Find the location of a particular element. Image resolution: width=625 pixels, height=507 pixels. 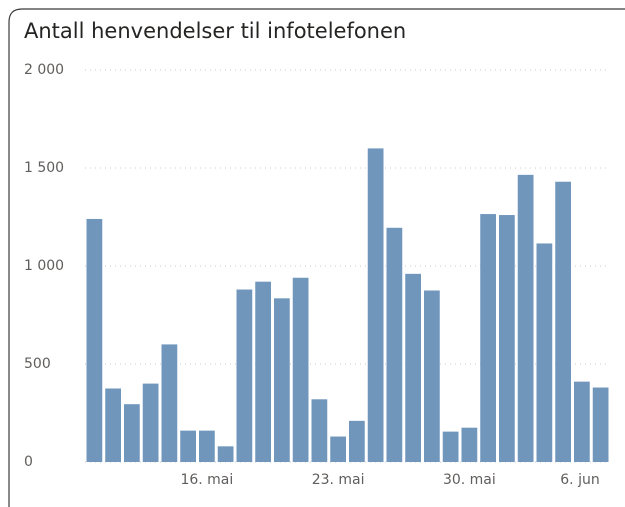

x-tick-label: 30. mai is located at coordinates (469, 480).